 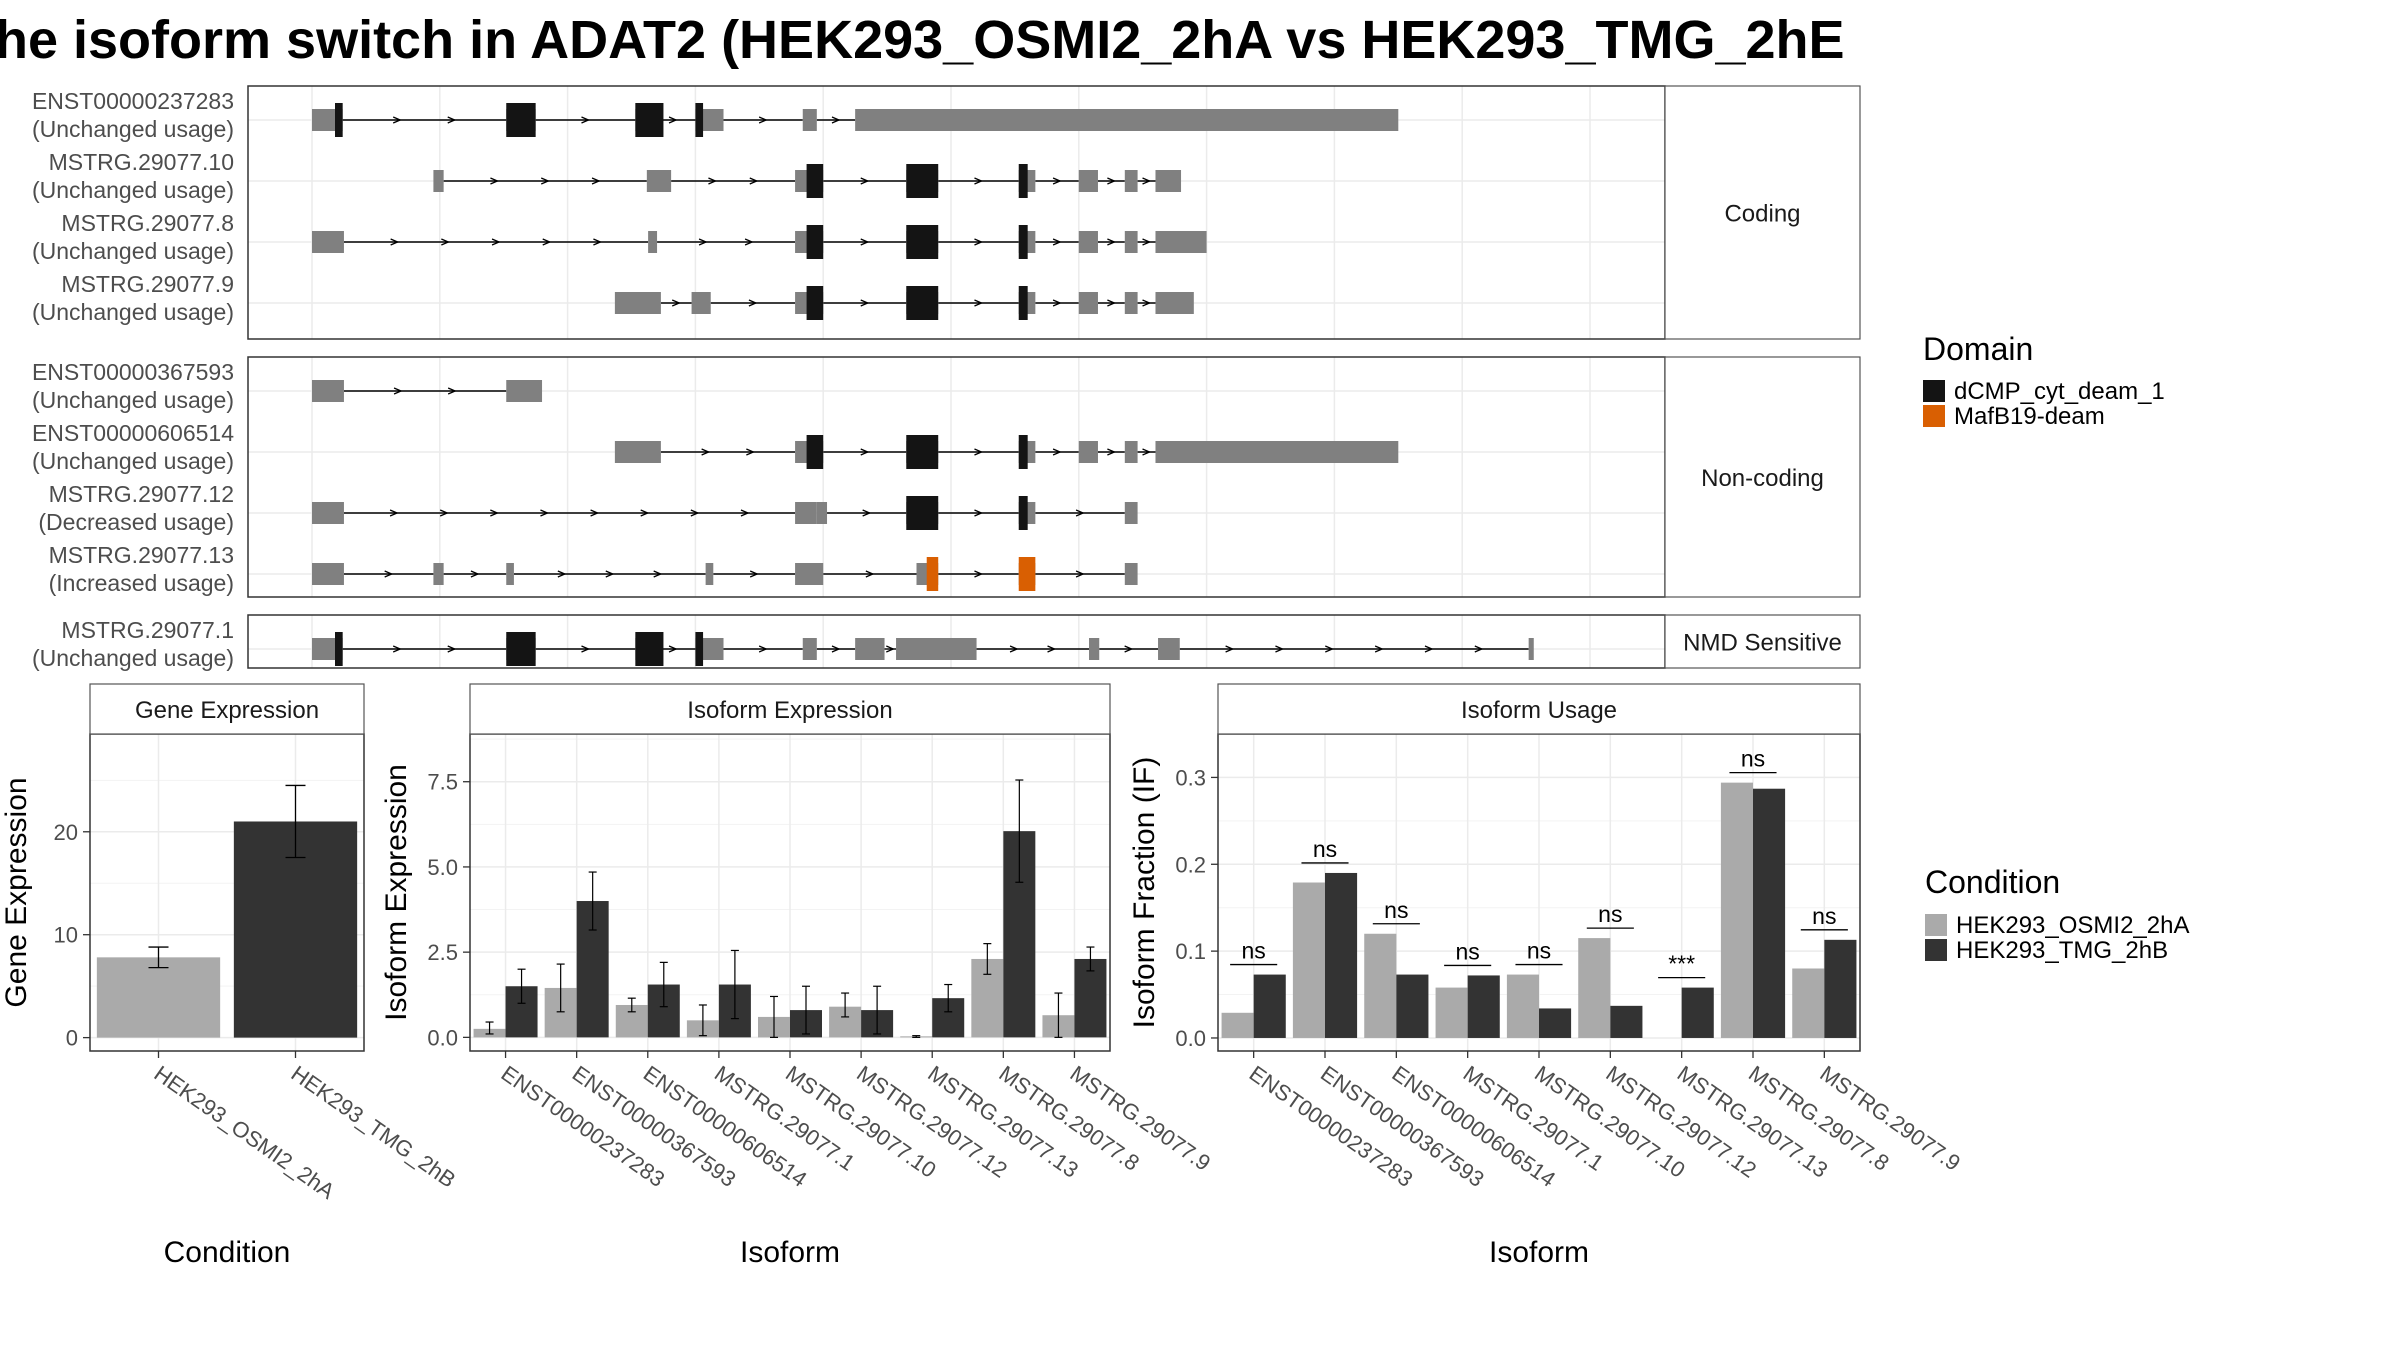 I want to click on transcript-enst00000606514: ENST00000606514(Unchanged usage), so click(x=715, y=447).